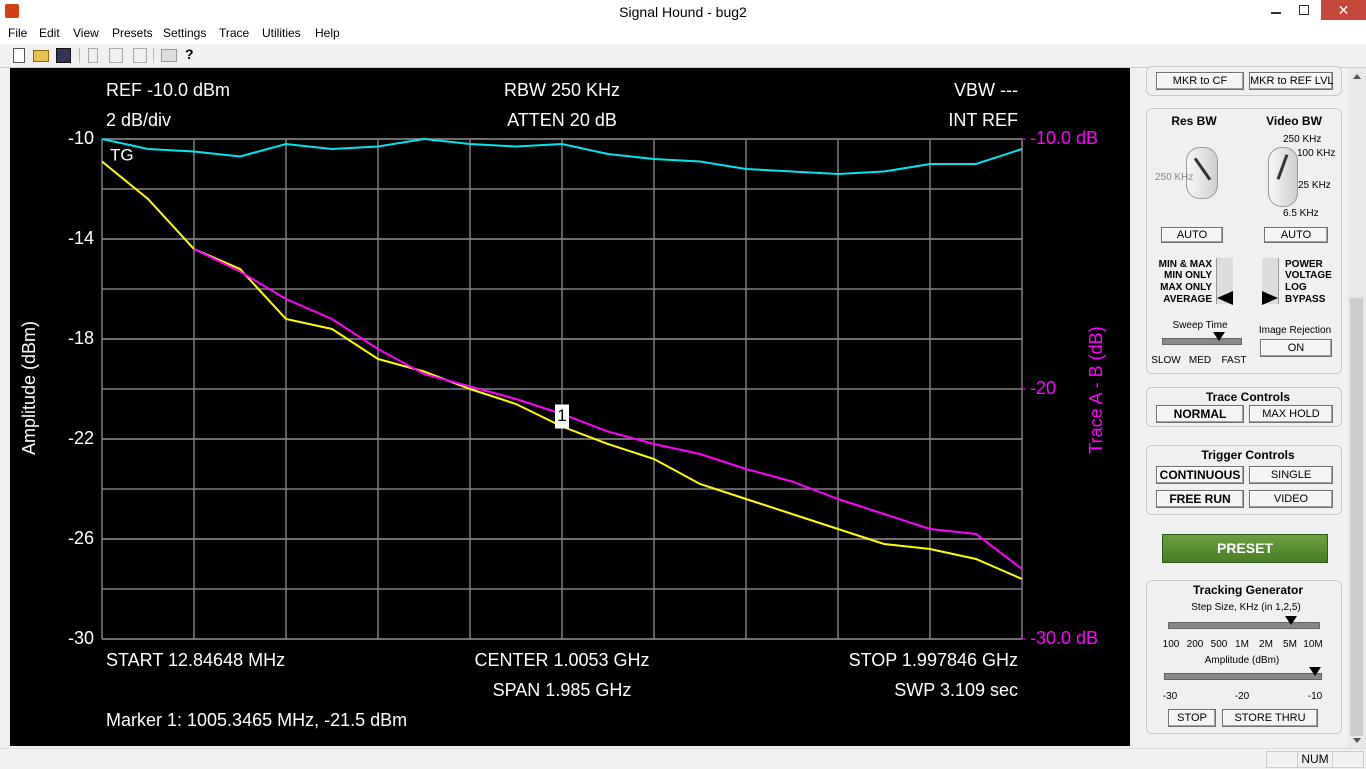  What do you see at coordinates (562, 156) in the screenshot?
I see `trace` at bounding box center [562, 156].